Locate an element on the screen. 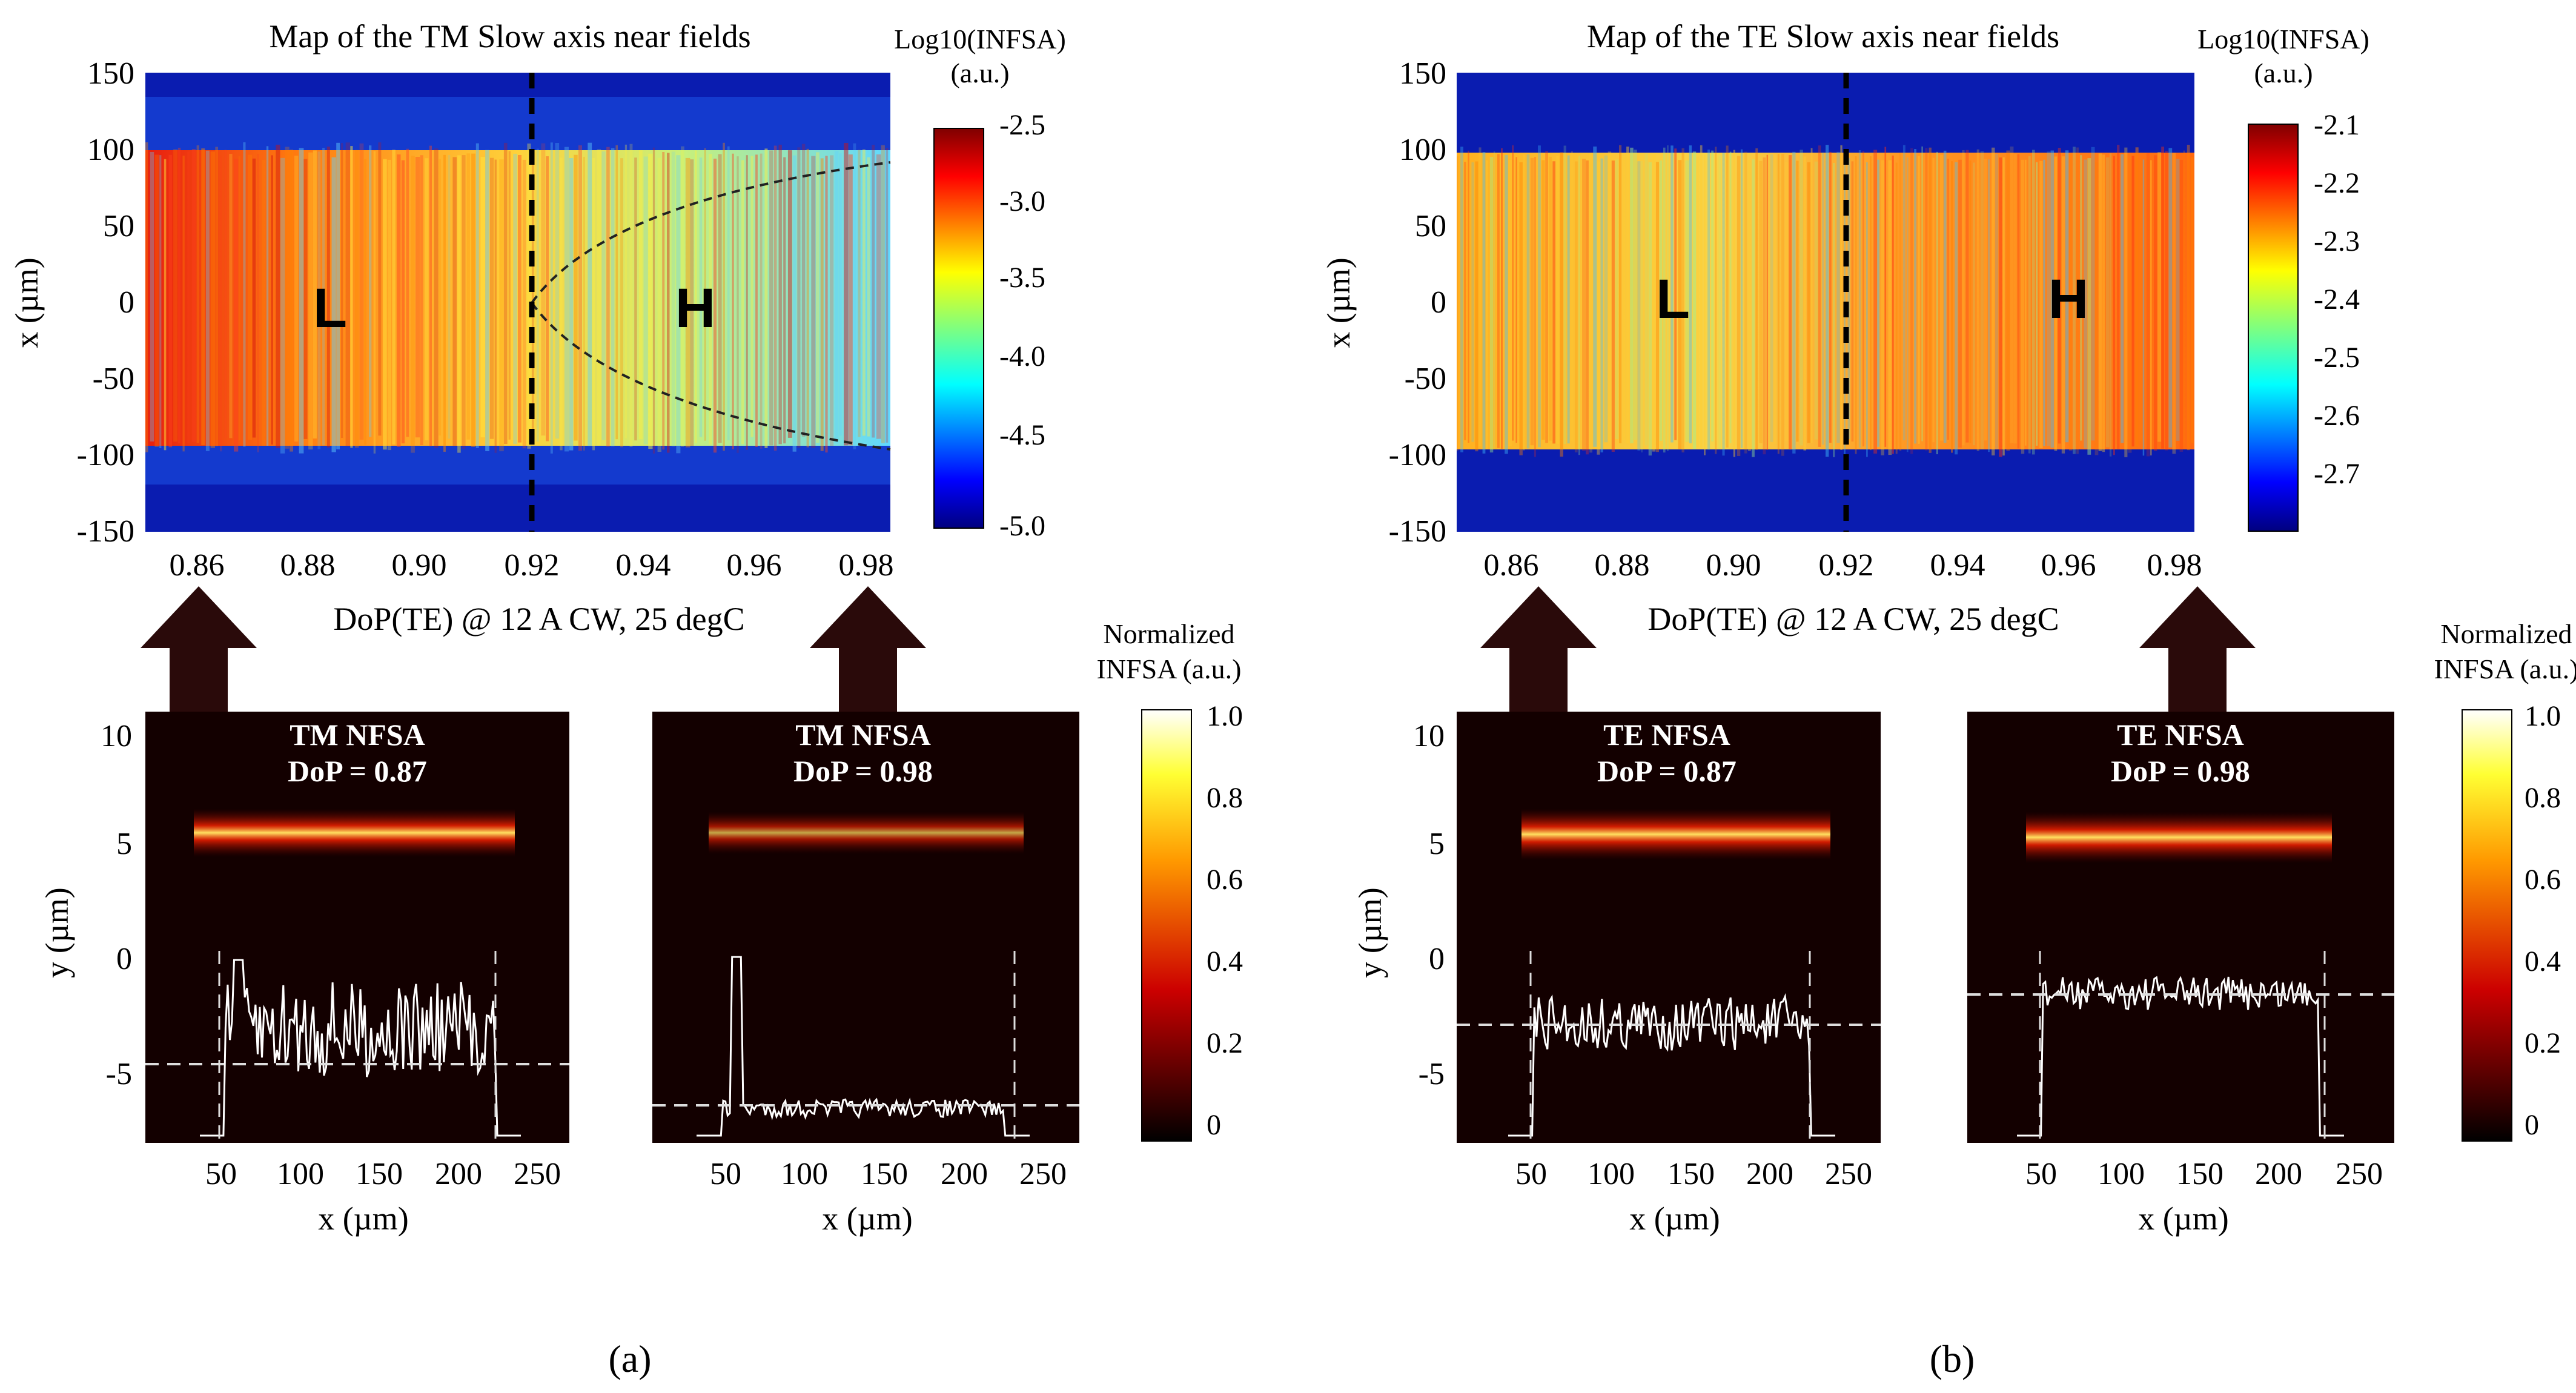 The height and width of the screenshot is (1393, 2576). arrow-up-right is located at coordinates (2197, 652).